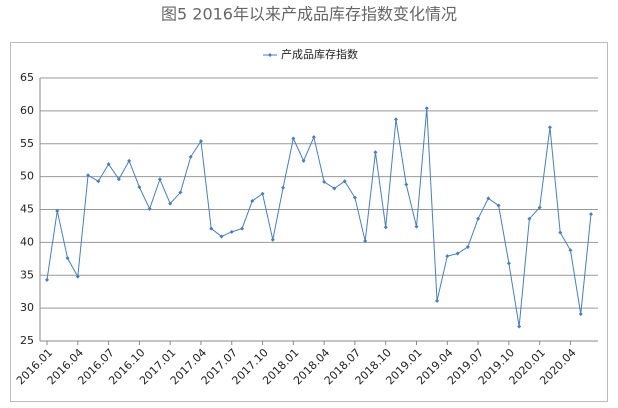 Image resolution: width=618 pixels, height=408 pixels. Describe the element at coordinates (27, 209) in the screenshot. I see `y-tick-label: 45` at that location.